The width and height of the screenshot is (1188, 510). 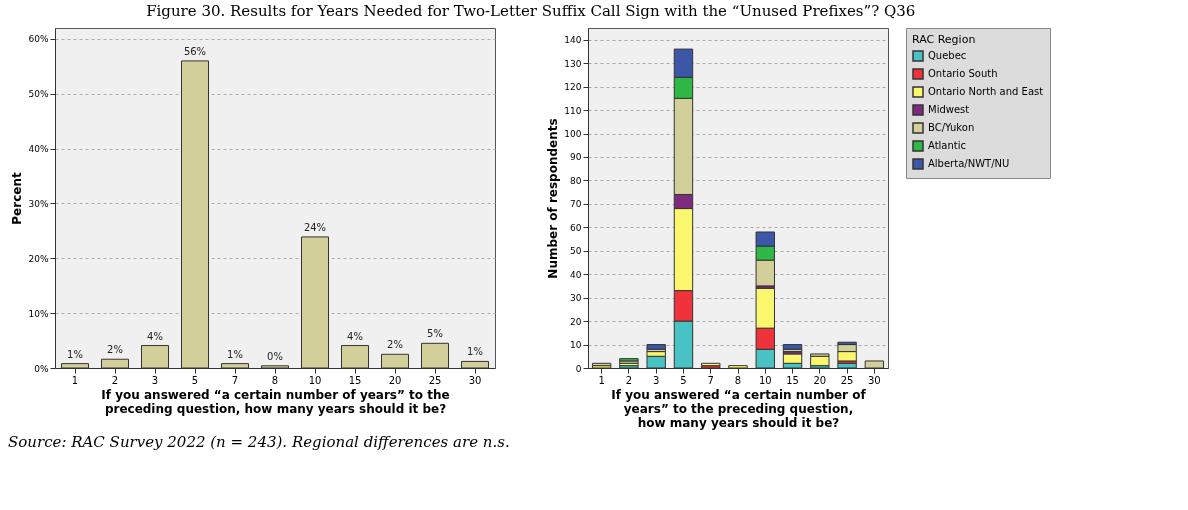 I want to click on legend-title: RAC Region, so click(x=944, y=39).